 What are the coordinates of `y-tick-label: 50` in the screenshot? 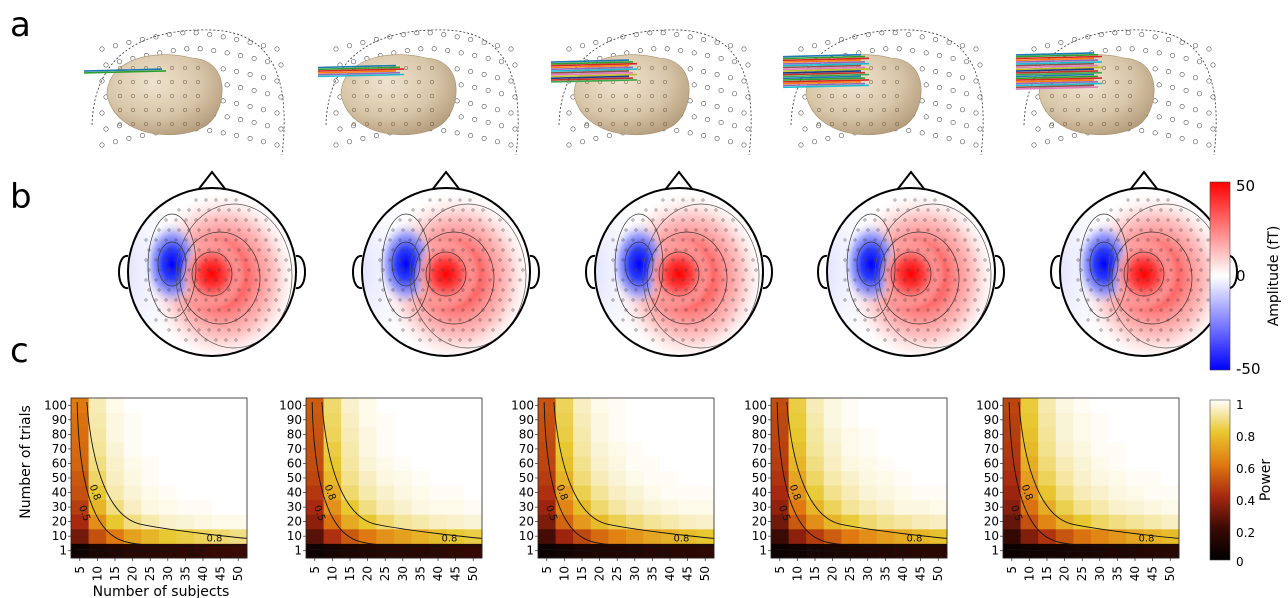 It's located at (759, 478).